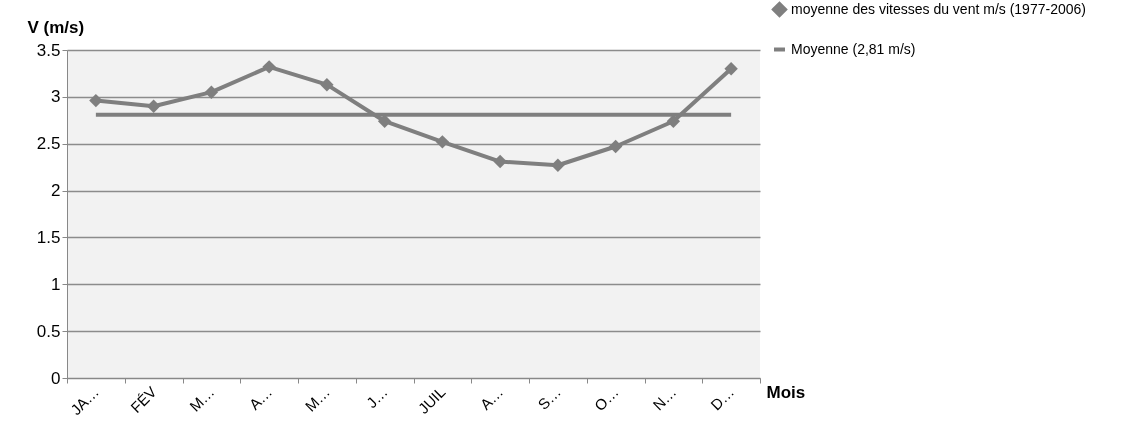 Image resolution: width=1148 pixels, height=447 pixels. I want to click on legend-label: Moyenne (2,81 m/s), so click(853, 48).